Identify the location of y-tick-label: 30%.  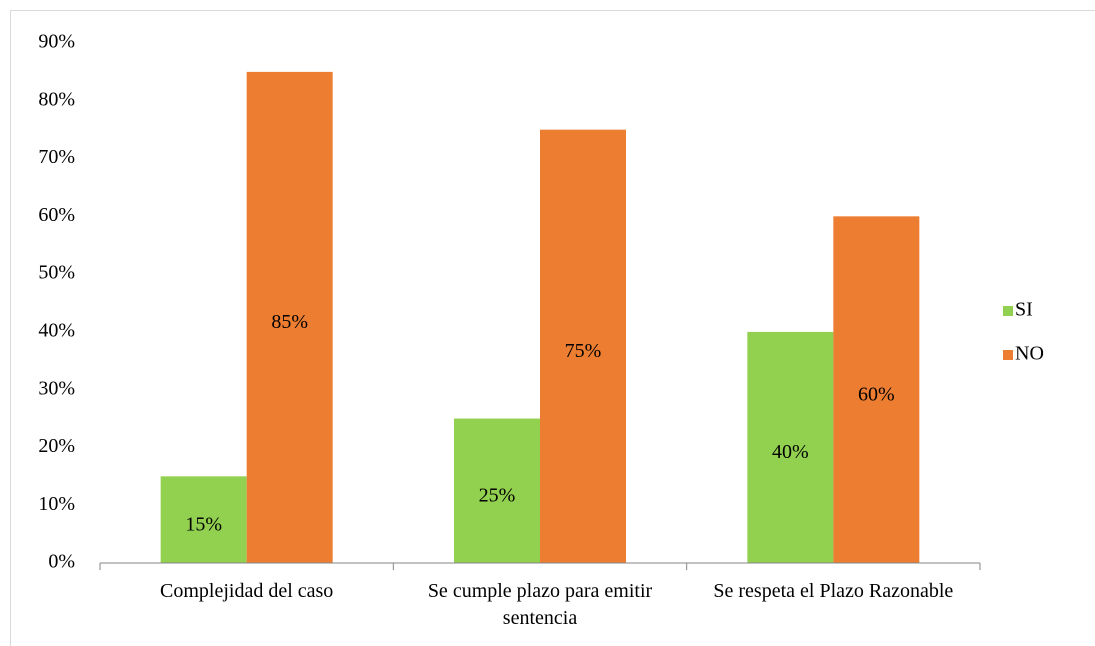
(56, 388).